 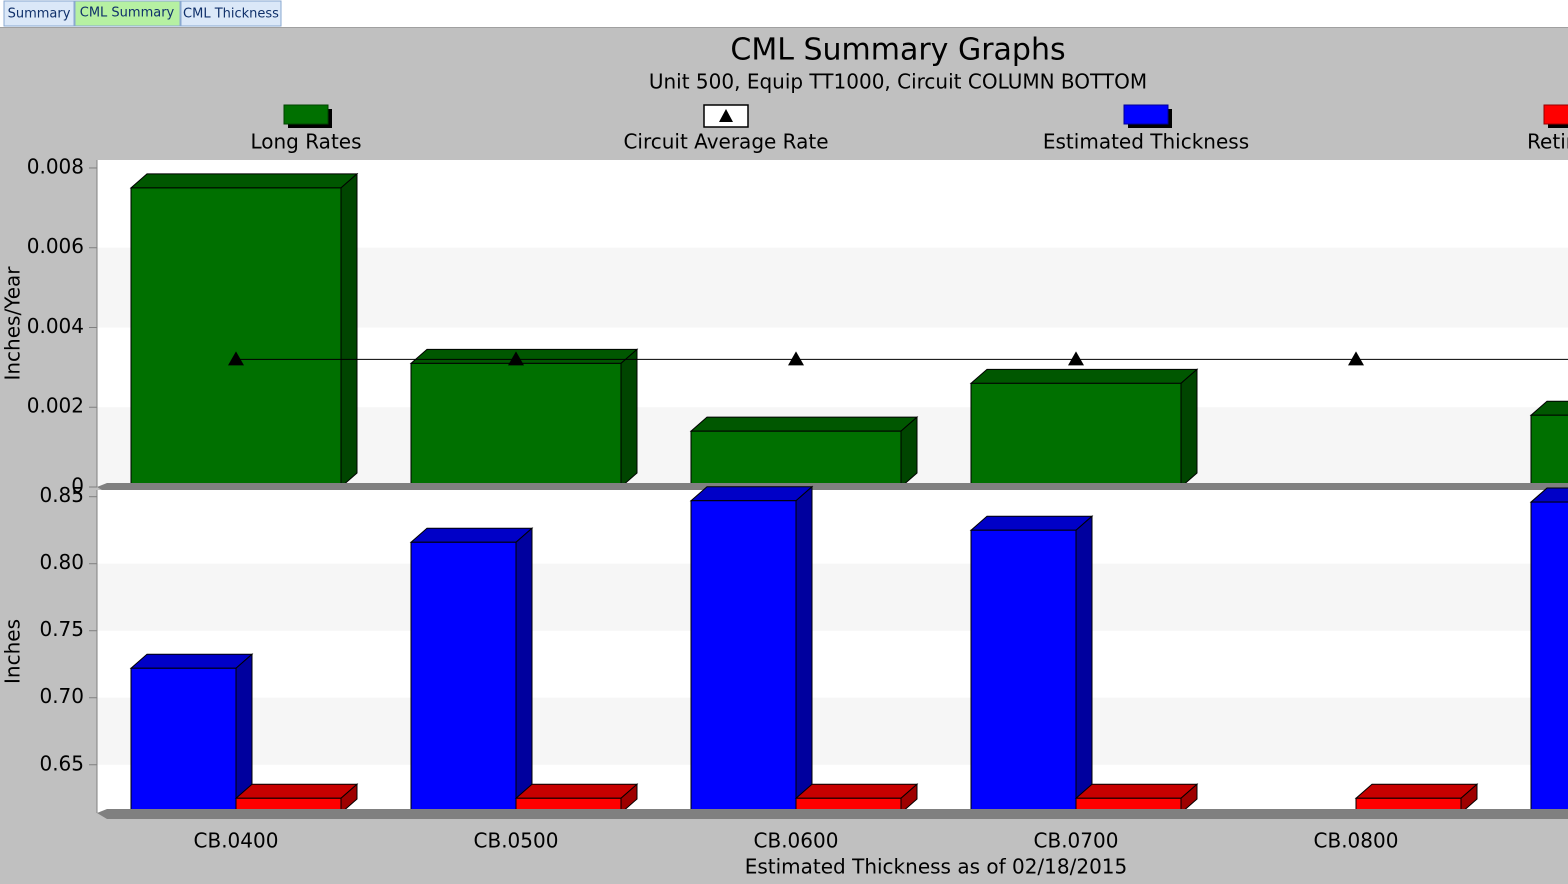 I want to click on y-axis-label: Inches/Year, so click(x=13, y=323).